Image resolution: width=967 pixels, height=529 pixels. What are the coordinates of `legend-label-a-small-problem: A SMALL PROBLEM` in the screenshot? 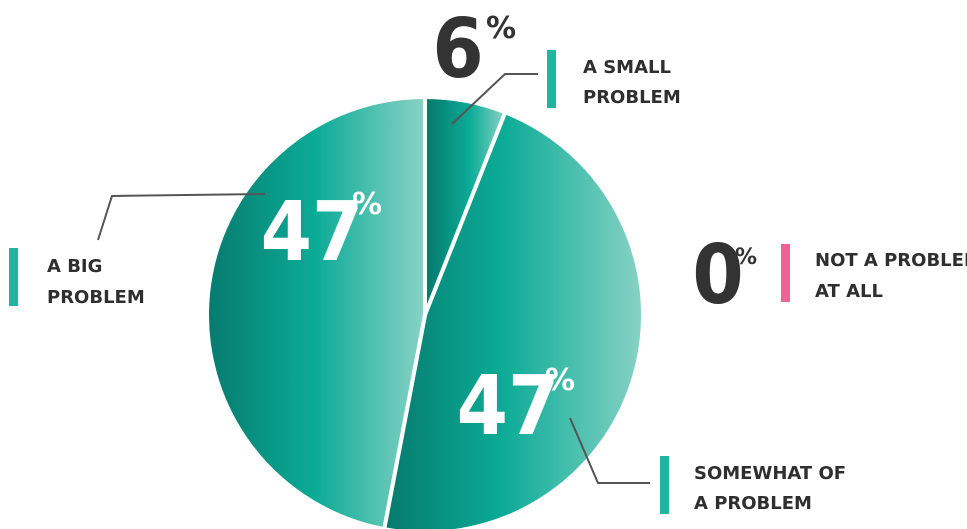 It's located at (632, 82).